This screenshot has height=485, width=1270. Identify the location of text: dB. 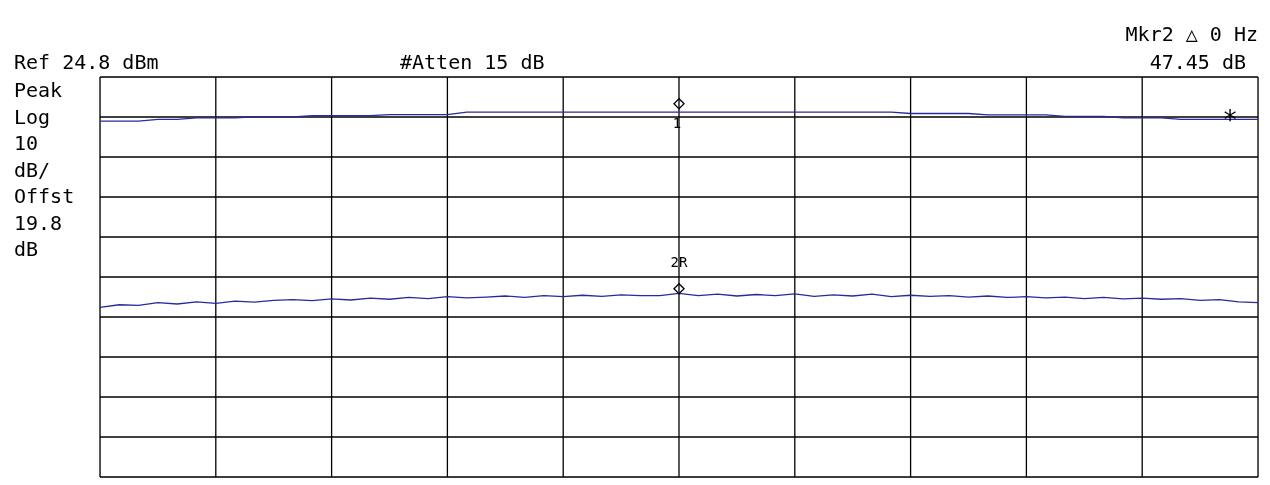
(26, 249).